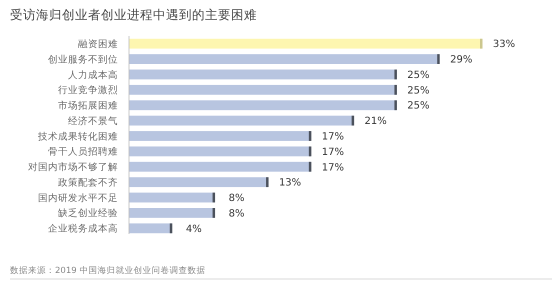 The image size is (554, 281). What do you see at coordinates (73, 167) in the screenshot?
I see `y-tick-label: 对国内市场不够了解` at bounding box center [73, 167].